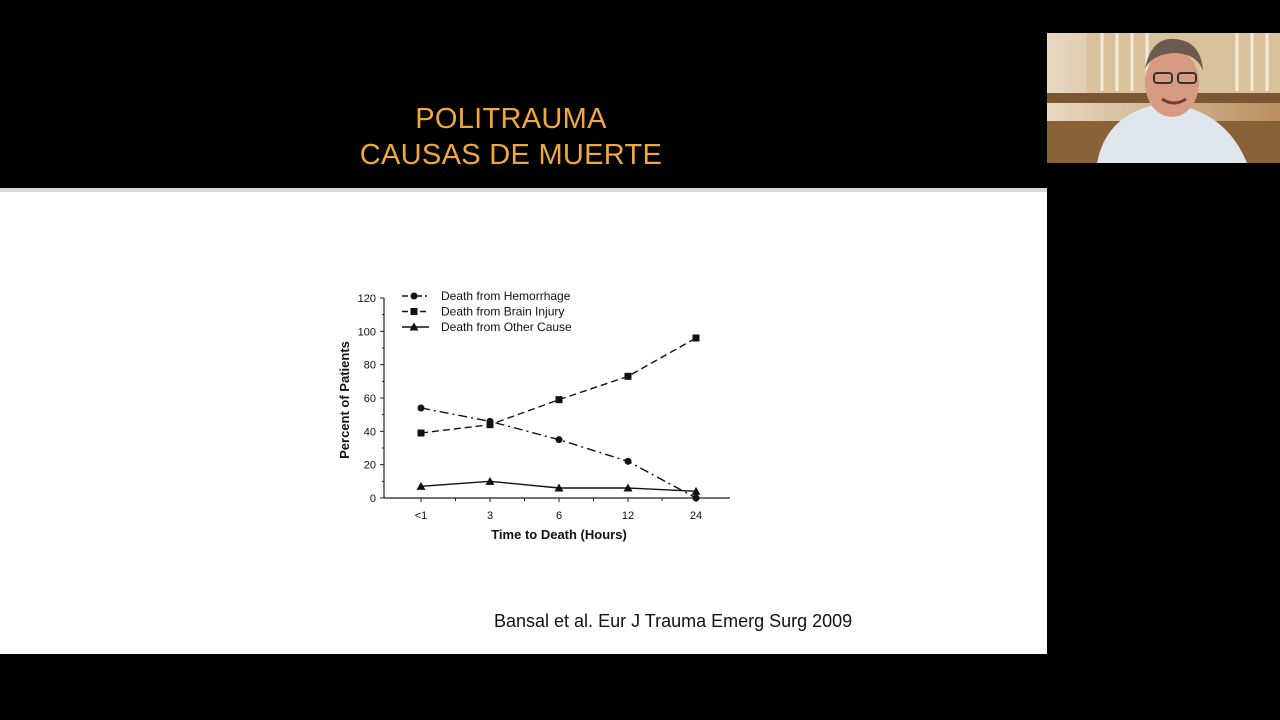 The height and width of the screenshot is (720, 1280). I want to click on y-tick-label: 20, so click(370, 466).